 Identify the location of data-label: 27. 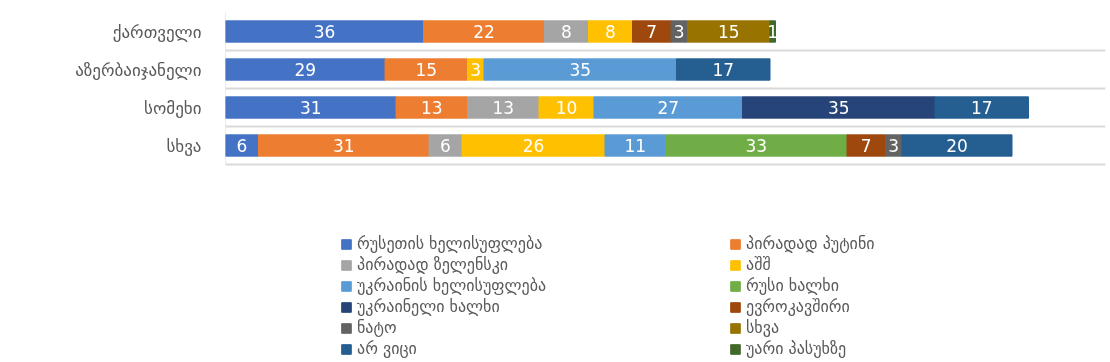
(668, 108).